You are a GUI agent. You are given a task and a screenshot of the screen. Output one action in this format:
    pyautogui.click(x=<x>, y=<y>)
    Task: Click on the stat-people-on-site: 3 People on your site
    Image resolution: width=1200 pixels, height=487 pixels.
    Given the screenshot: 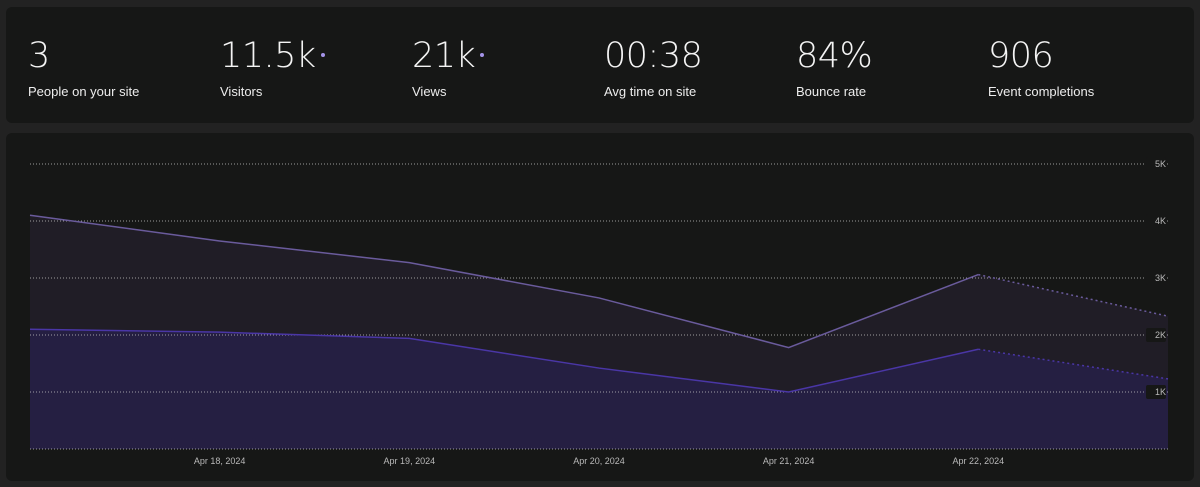 What is the action you would take?
    pyautogui.click(x=83, y=68)
    